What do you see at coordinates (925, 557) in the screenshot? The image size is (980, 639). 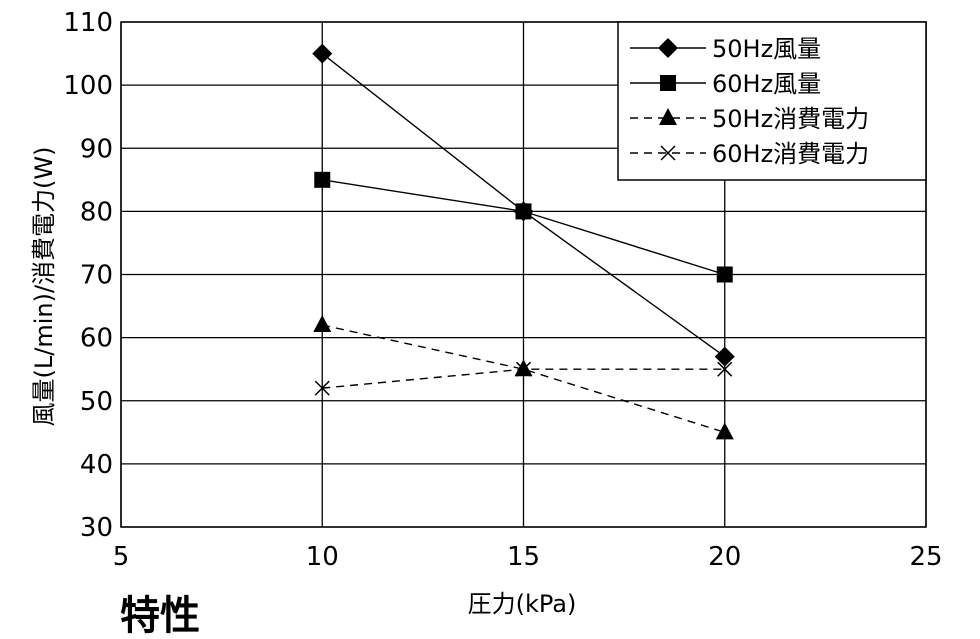 I see `x-tick-label: 25` at bounding box center [925, 557].